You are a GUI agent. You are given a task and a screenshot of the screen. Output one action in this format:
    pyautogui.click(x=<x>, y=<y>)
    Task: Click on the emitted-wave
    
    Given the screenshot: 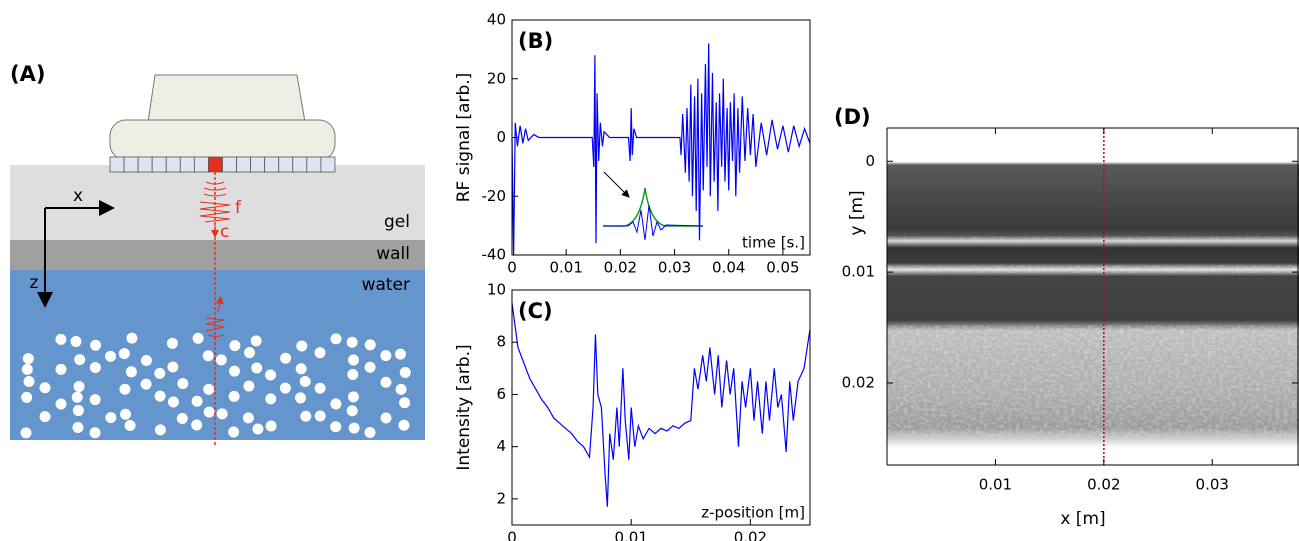 What is the action you would take?
    pyautogui.click(x=215, y=202)
    